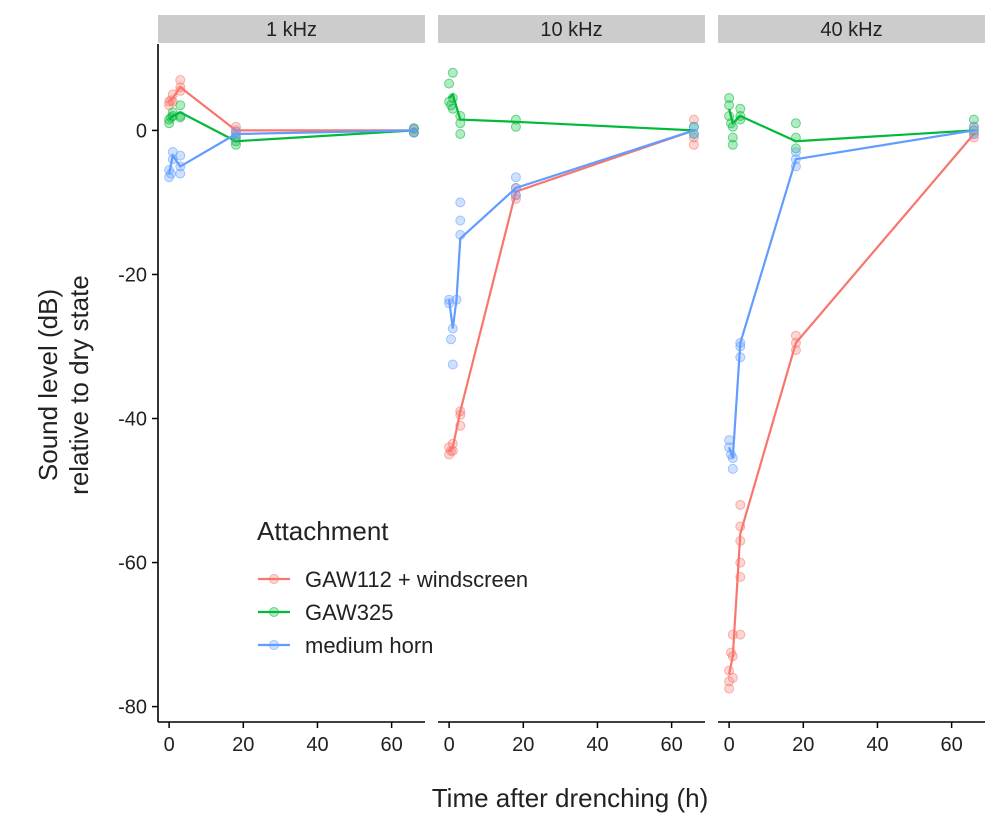 This screenshot has width=1000, height=833. What do you see at coordinates (132, 420) in the screenshot?
I see `y-tick-label: -40` at bounding box center [132, 420].